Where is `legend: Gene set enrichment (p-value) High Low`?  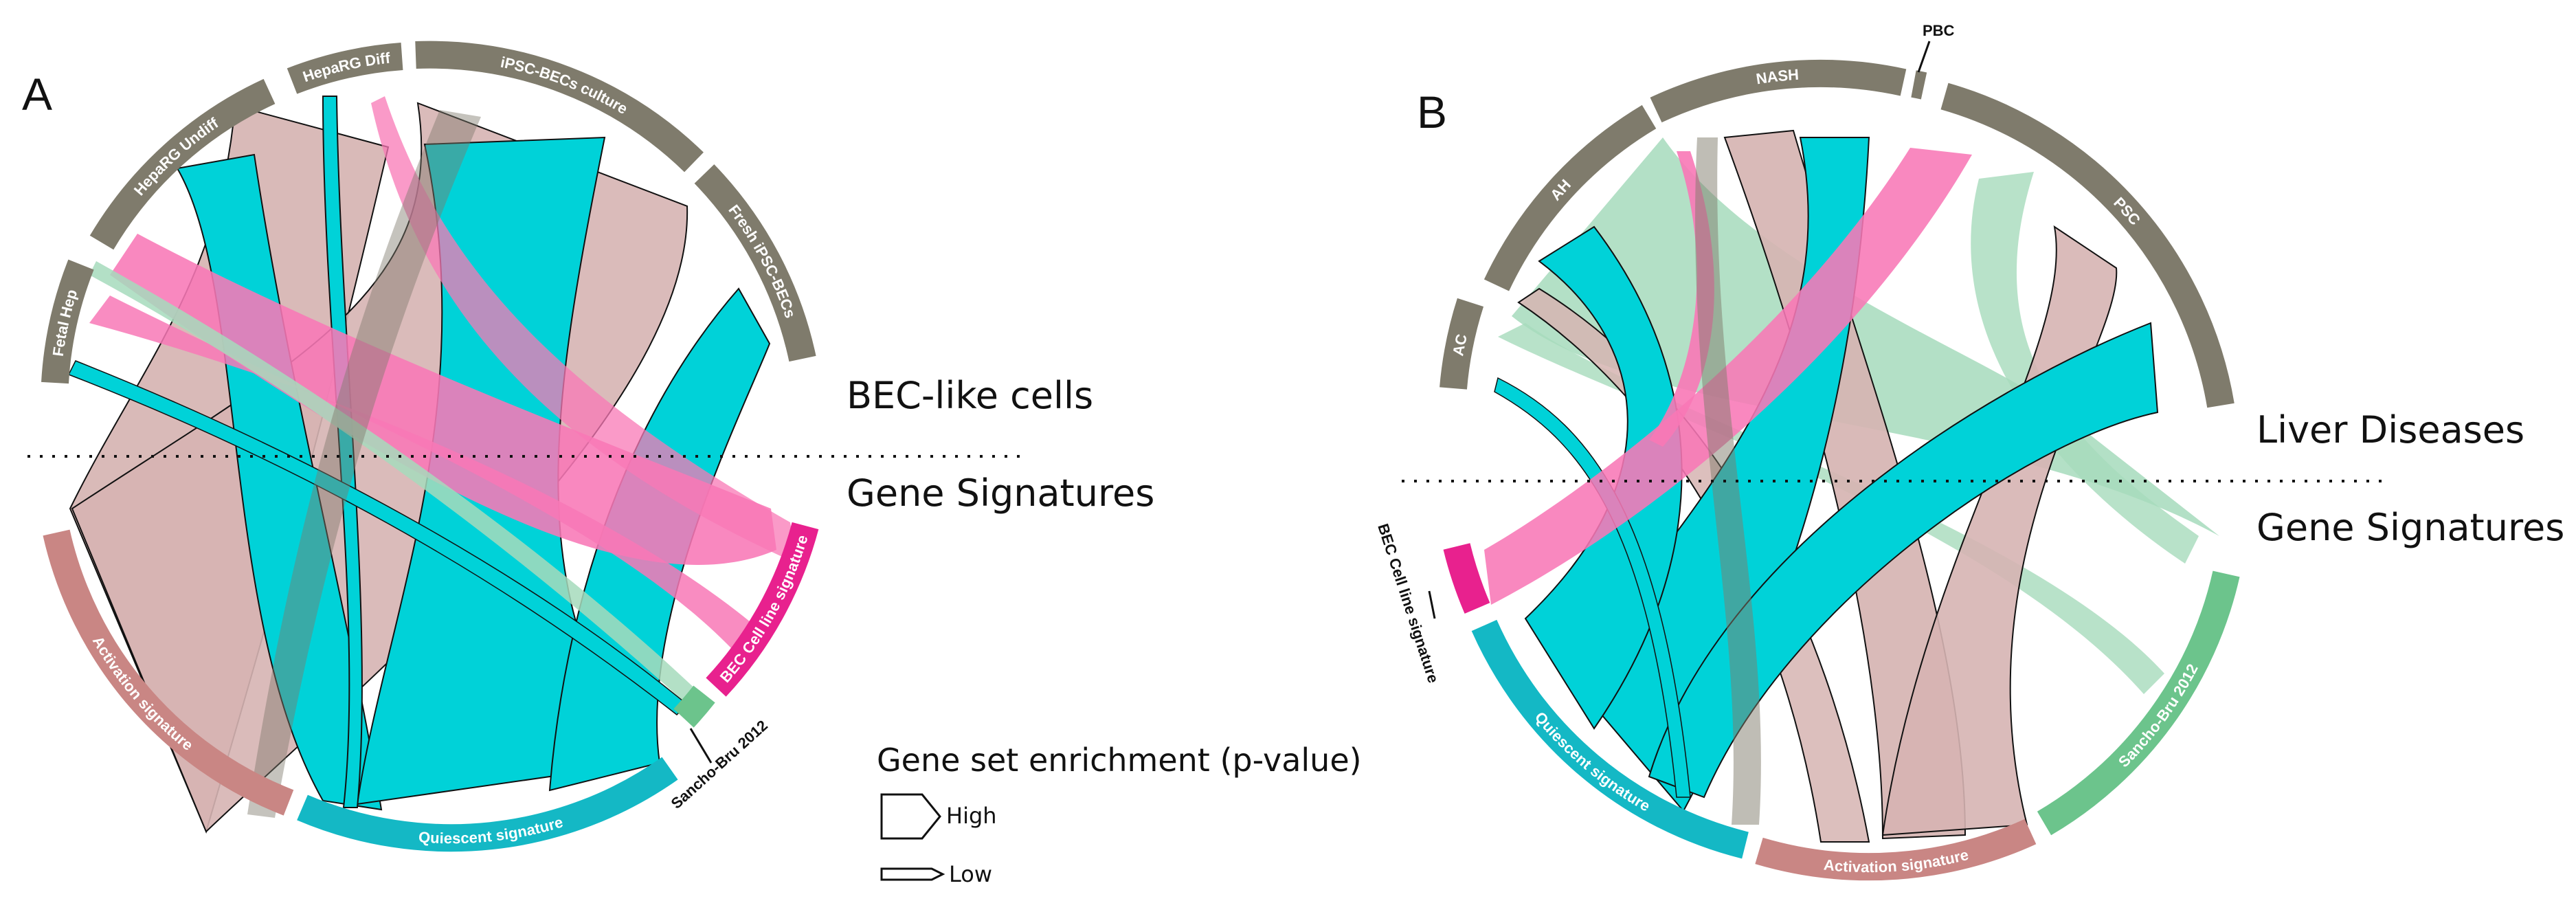 legend: Gene set enrichment (p-value) High Low is located at coordinates (1119, 814).